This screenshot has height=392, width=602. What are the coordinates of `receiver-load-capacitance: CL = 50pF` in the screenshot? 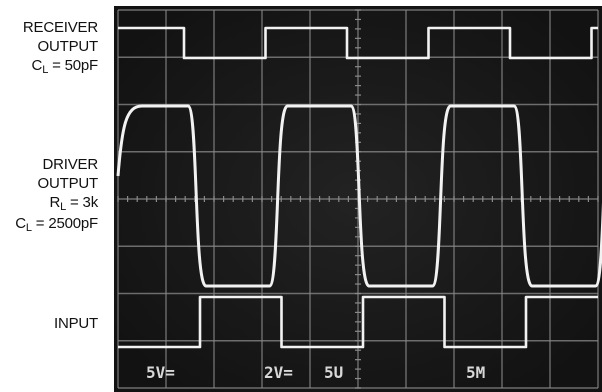 It's located at (61, 66).